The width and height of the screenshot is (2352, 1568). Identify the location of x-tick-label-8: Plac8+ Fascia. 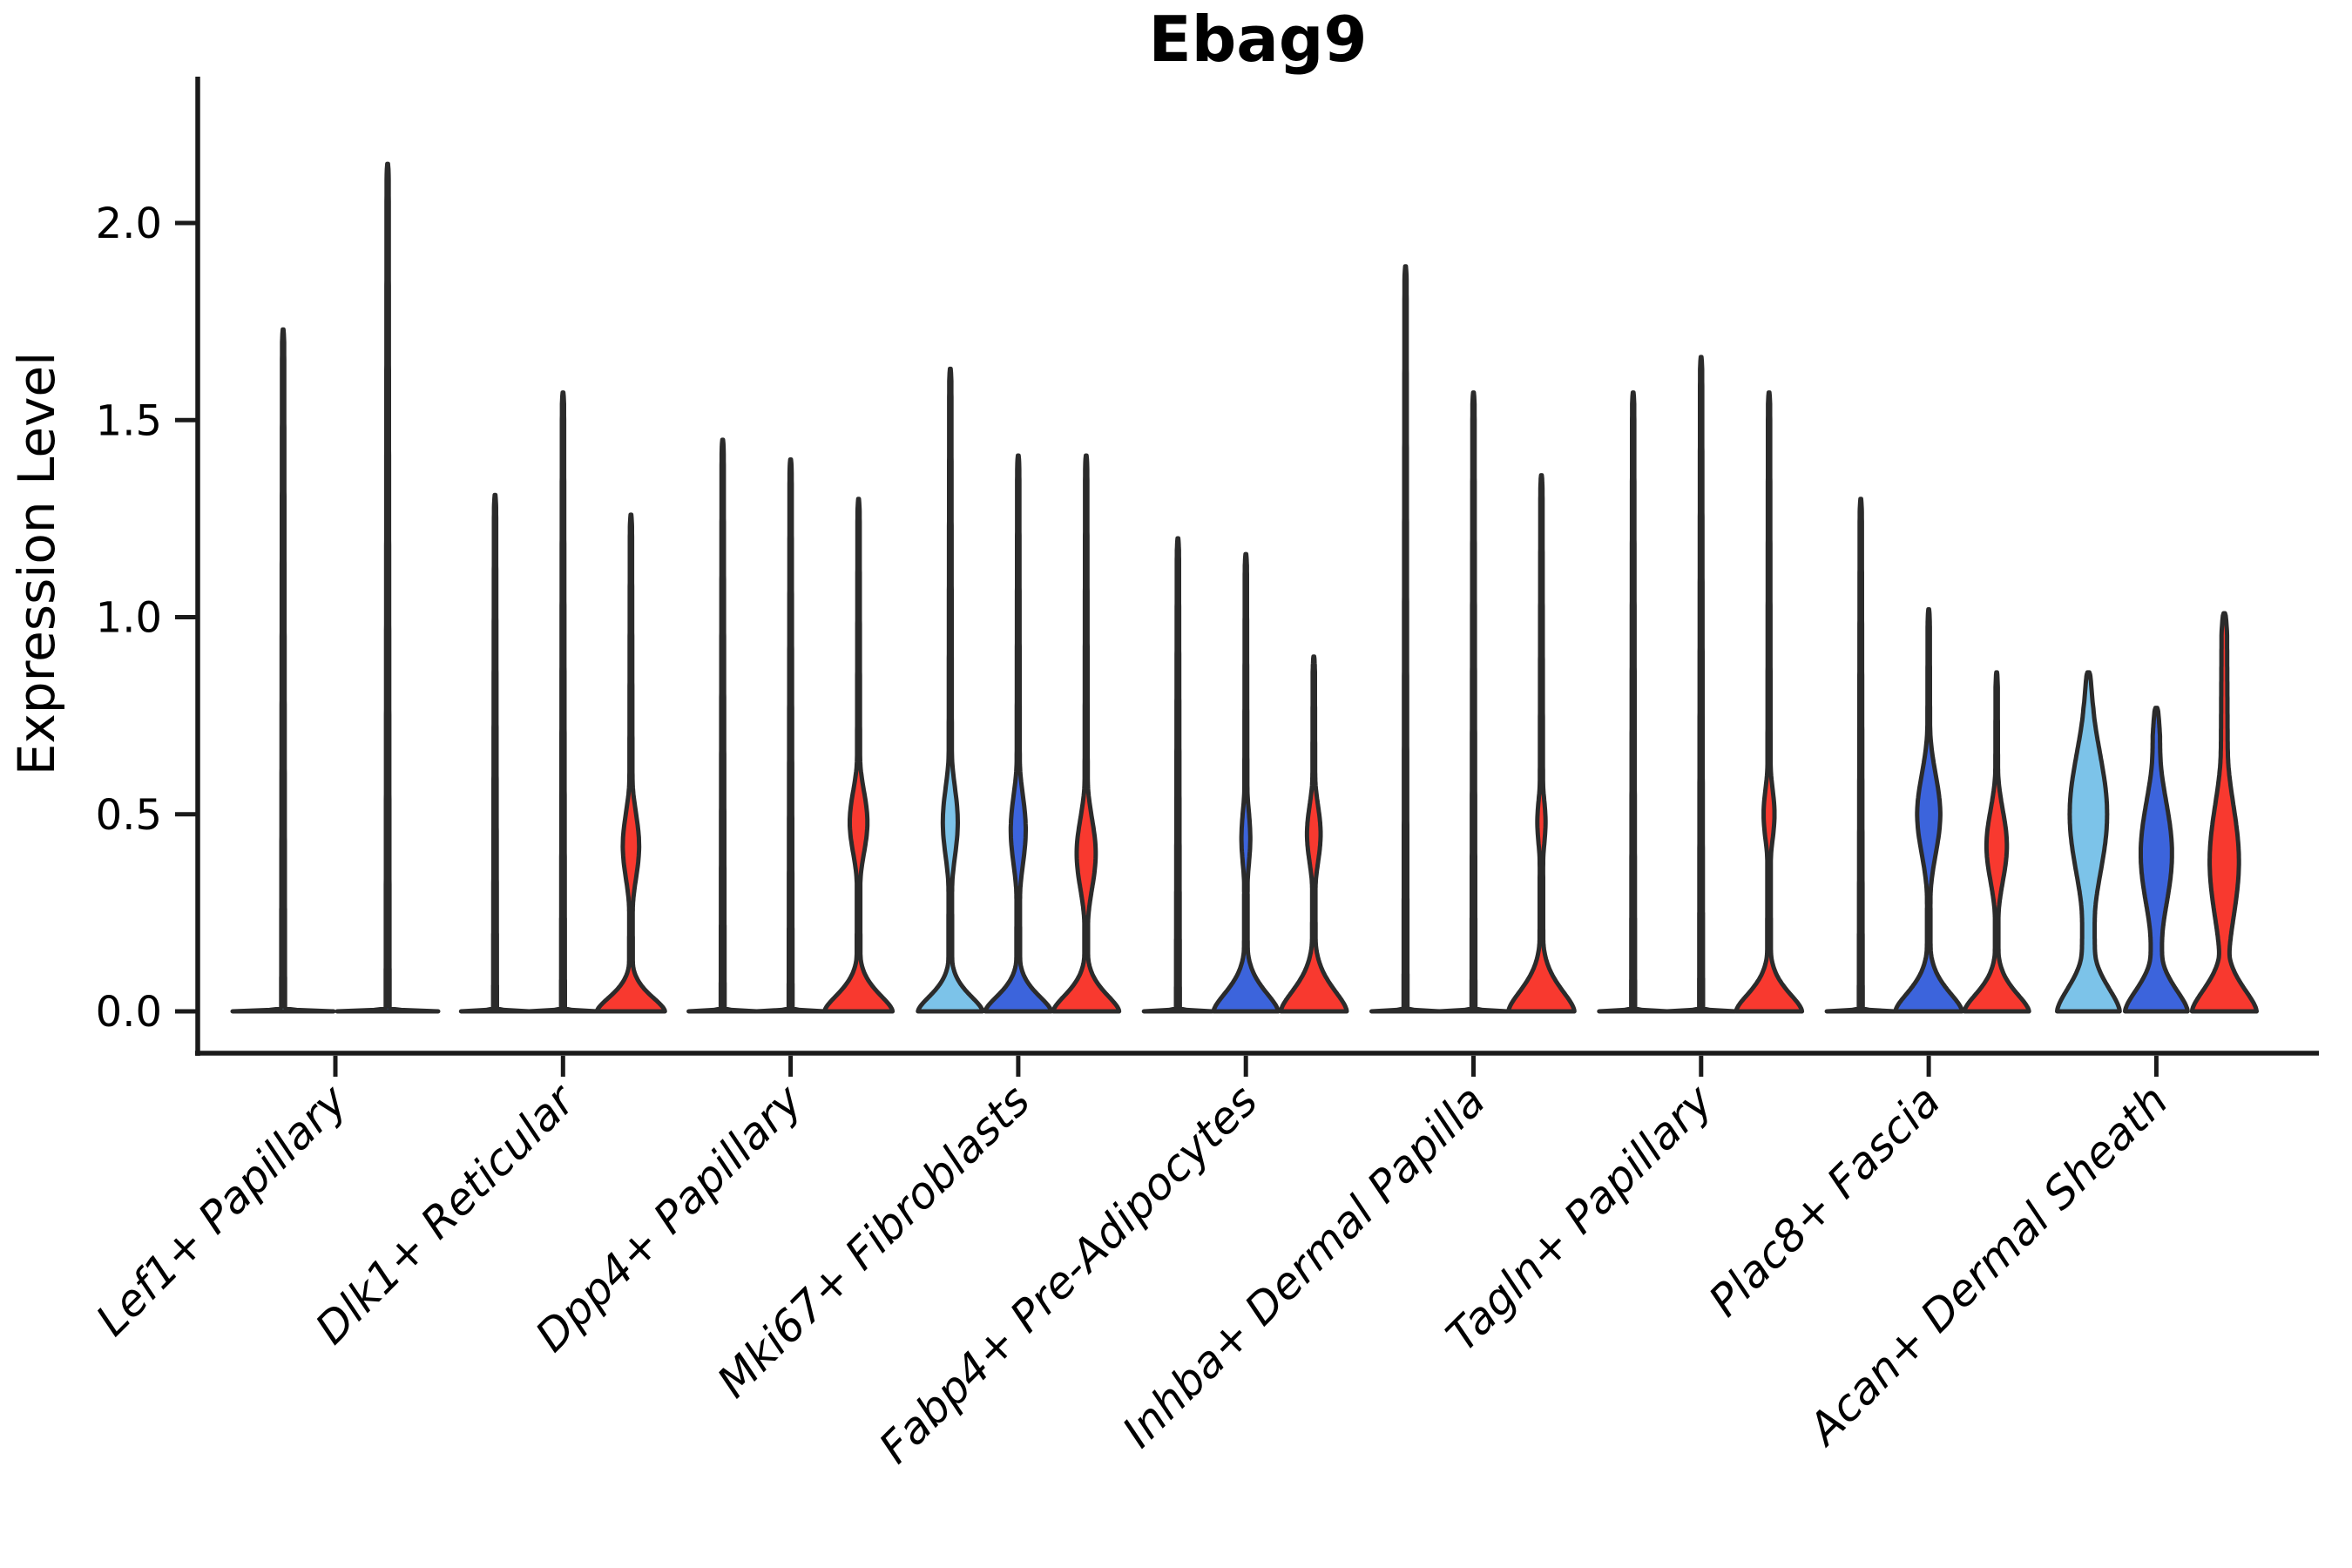
(1825, 1201).